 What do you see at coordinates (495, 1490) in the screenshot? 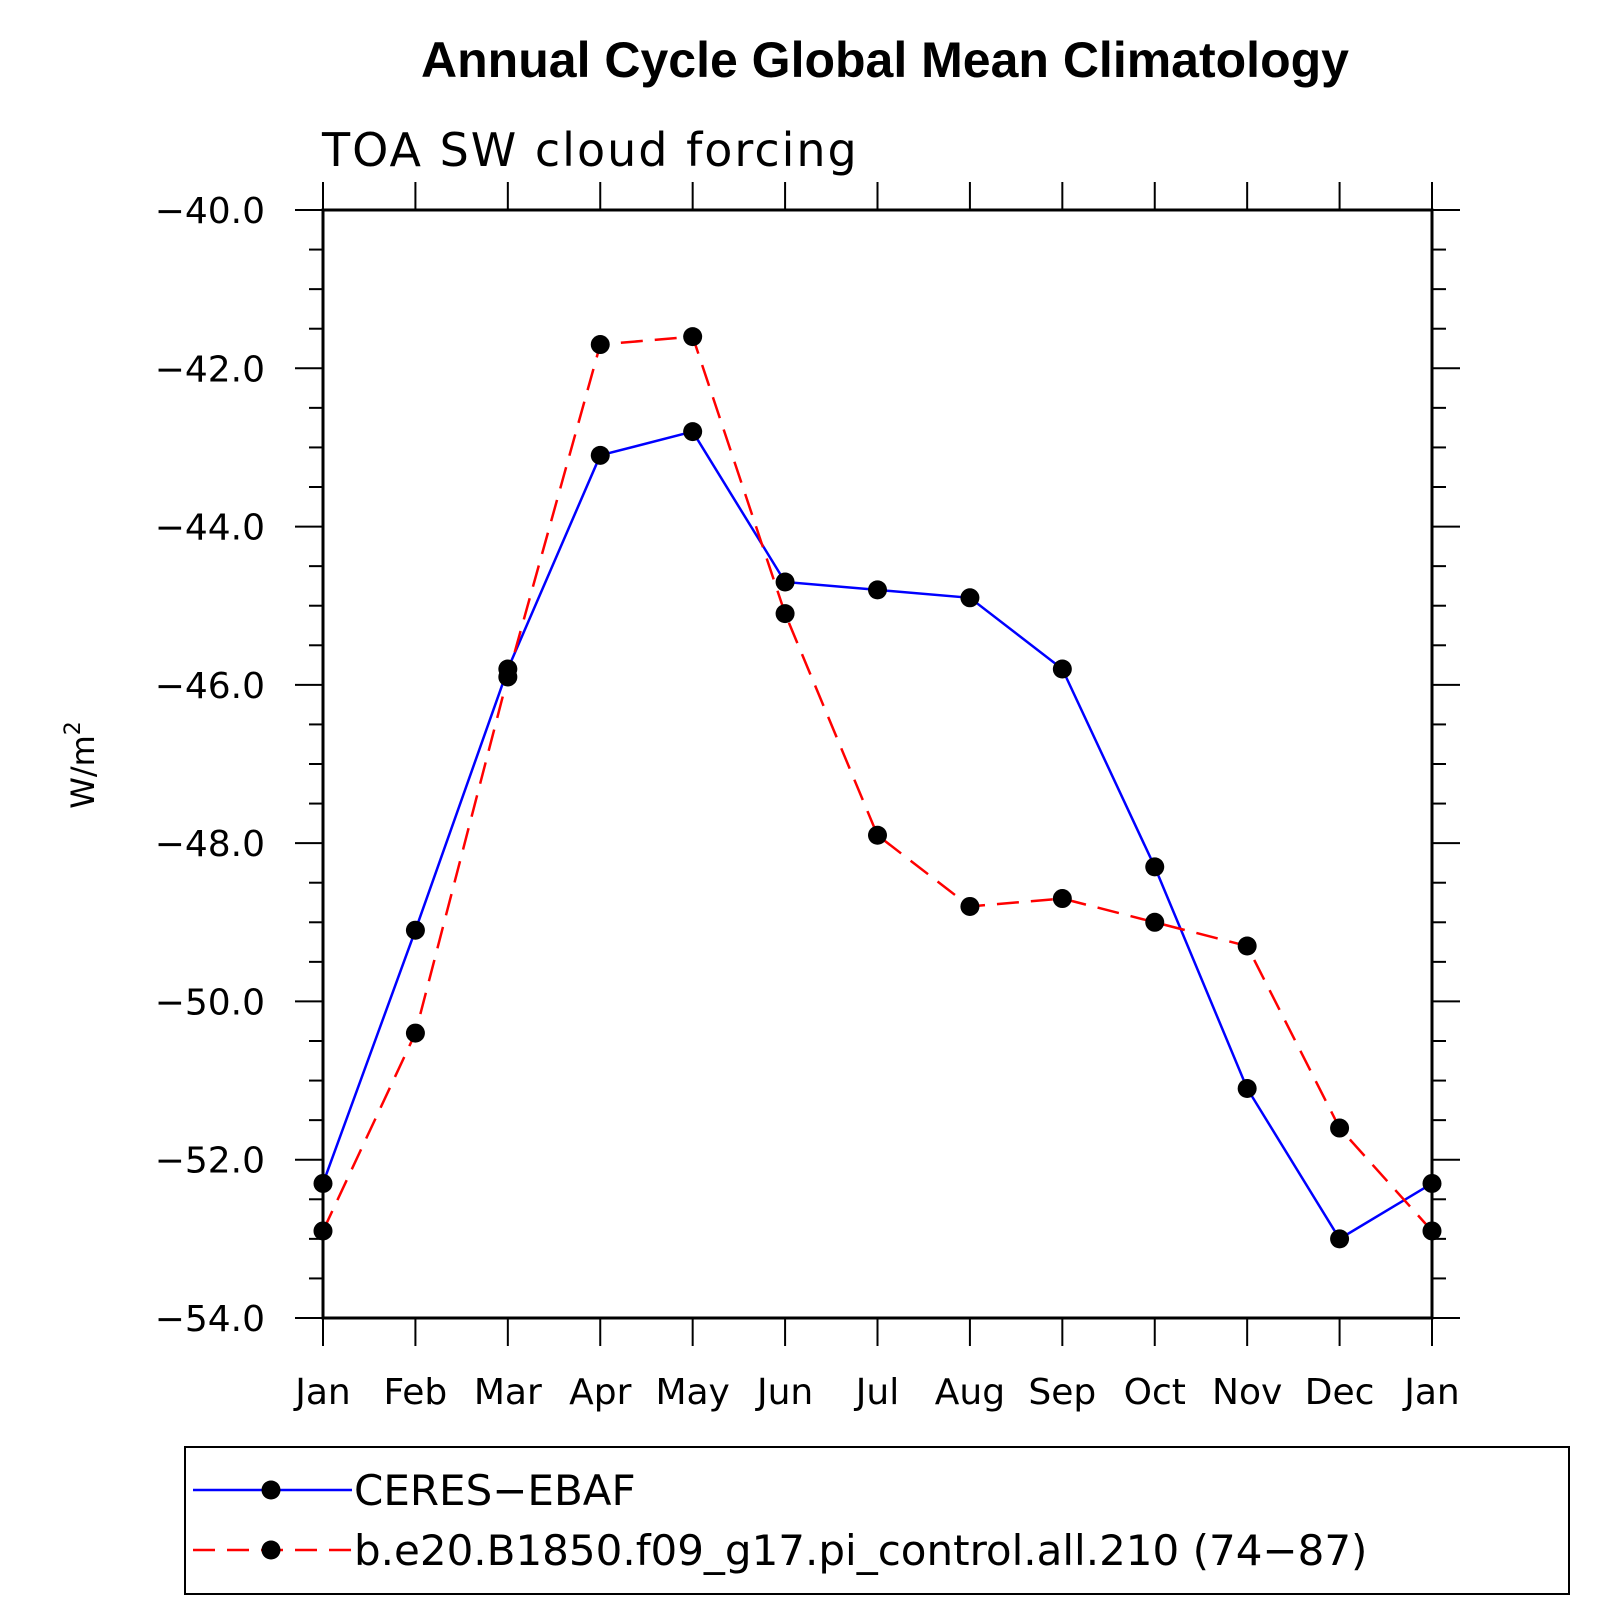
I see `legend-label-1: CERES−EBAF` at bounding box center [495, 1490].